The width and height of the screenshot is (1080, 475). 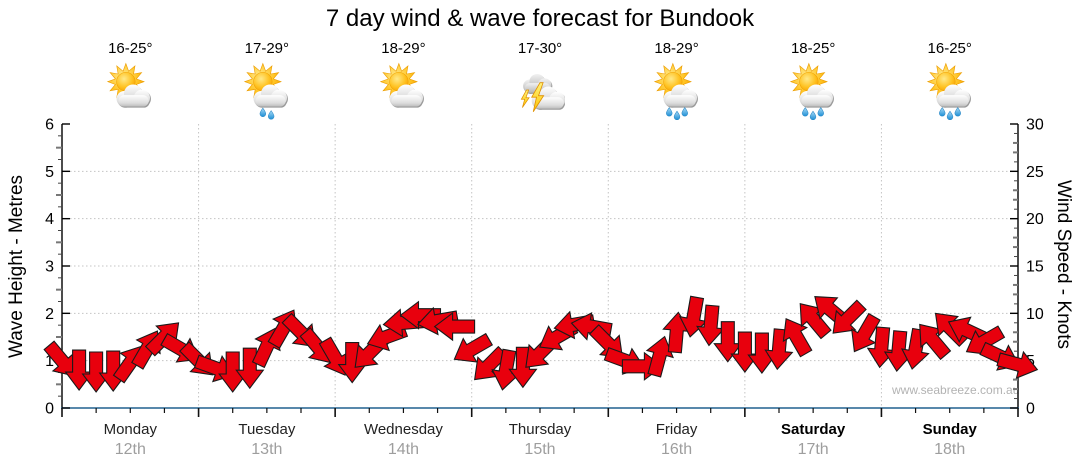 I want to click on x-label-date: 14th, so click(x=403, y=449).